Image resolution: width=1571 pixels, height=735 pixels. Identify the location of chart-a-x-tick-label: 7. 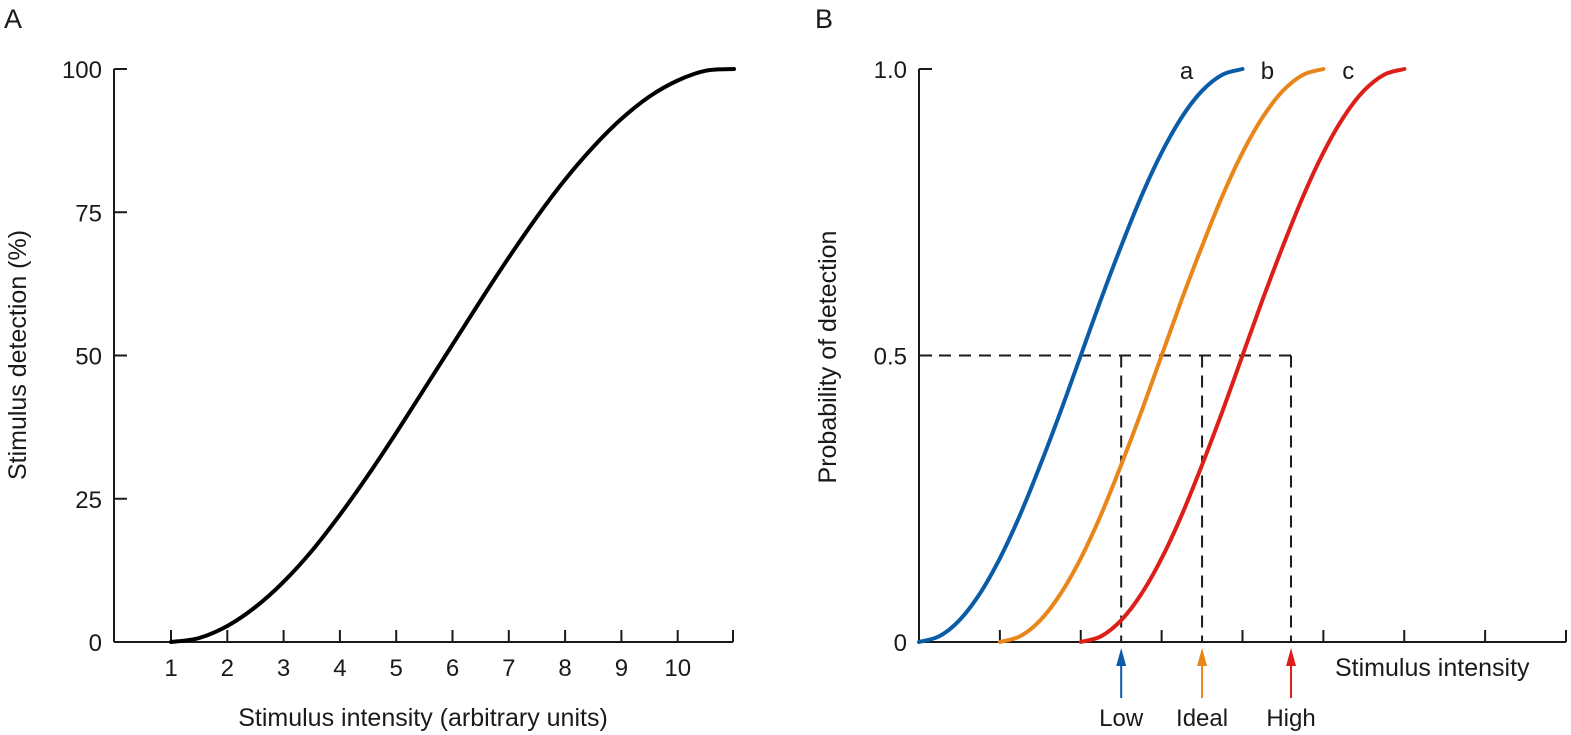
(508, 668).